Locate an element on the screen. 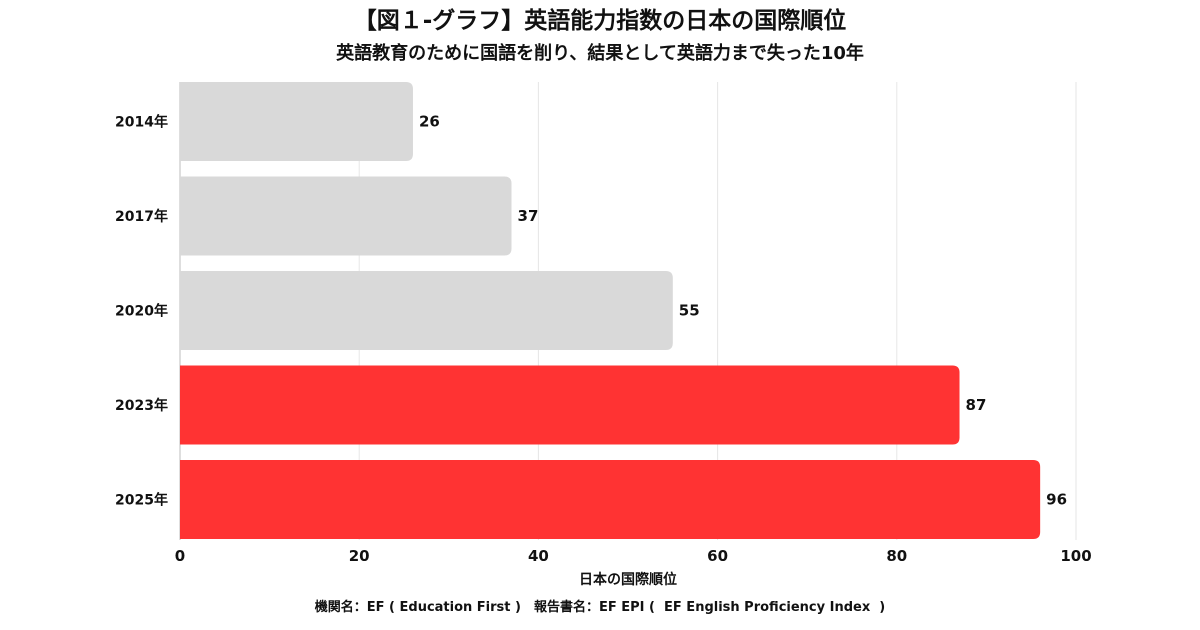  y-tick-label: 2025年 is located at coordinates (141, 500).